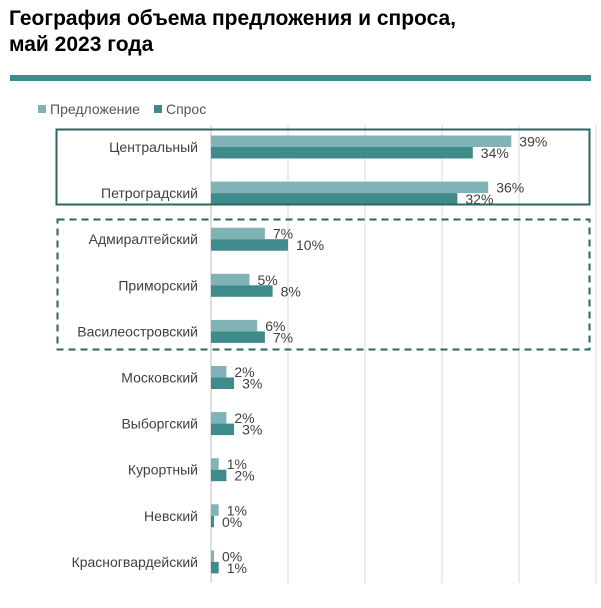 The image size is (601, 608). Describe the element at coordinates (244, 418) in the screenshot. I see `supply-value-label-6: 2%` at that location.